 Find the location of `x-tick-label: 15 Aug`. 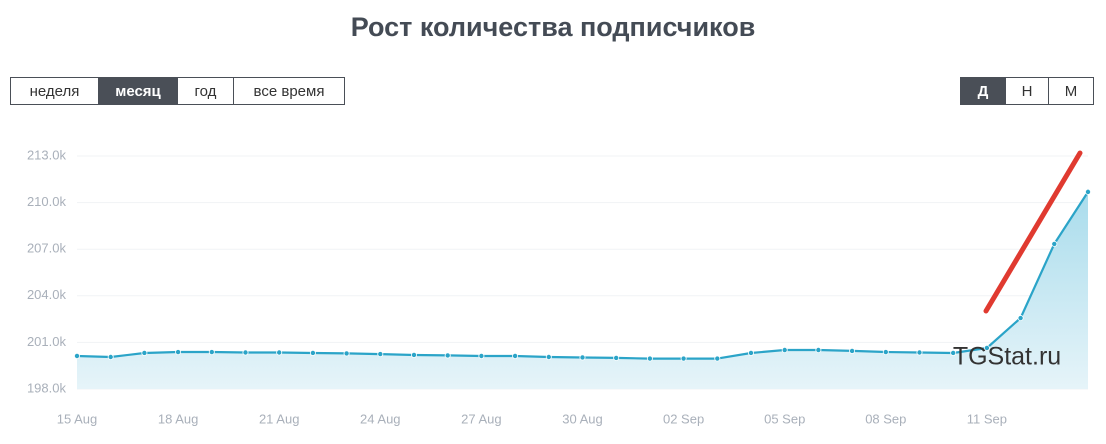

x-tick-label: 15 Aug is located at coordinates (77, 418).